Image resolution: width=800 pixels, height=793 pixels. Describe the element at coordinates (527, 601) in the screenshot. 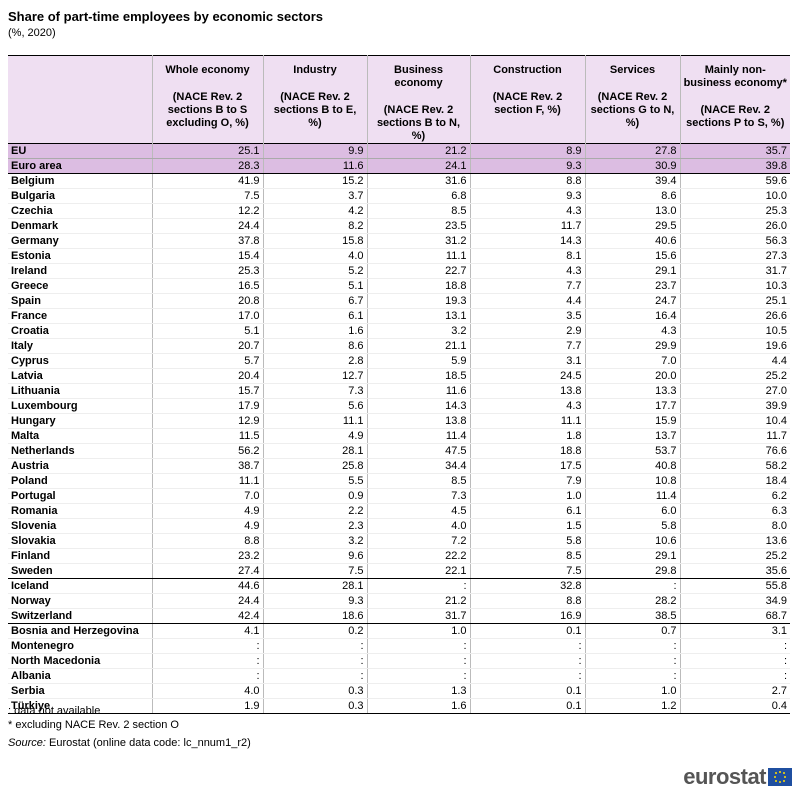

I see `cell: 8.8` at that location.